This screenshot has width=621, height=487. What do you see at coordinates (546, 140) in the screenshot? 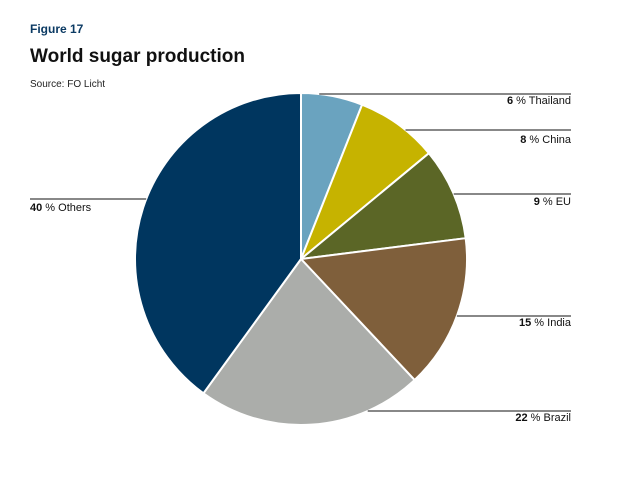
I see `slice-label-china: 8 % China` at bounding box center [546, 140].